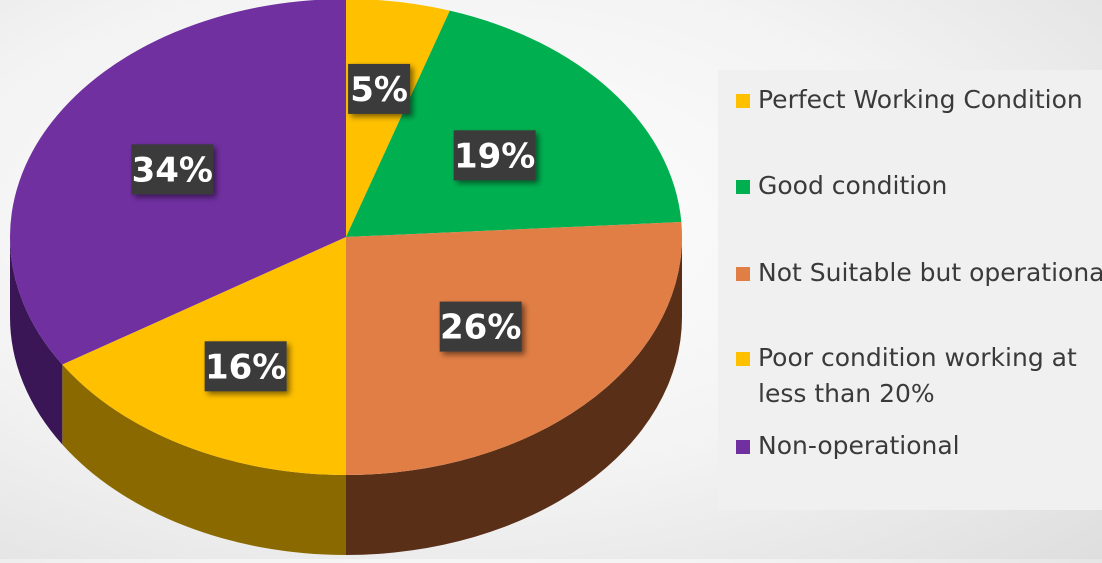  Describe the element at coordinates (859, 445) in the screenshot. I see `legend-label: Non-operational` at that location.